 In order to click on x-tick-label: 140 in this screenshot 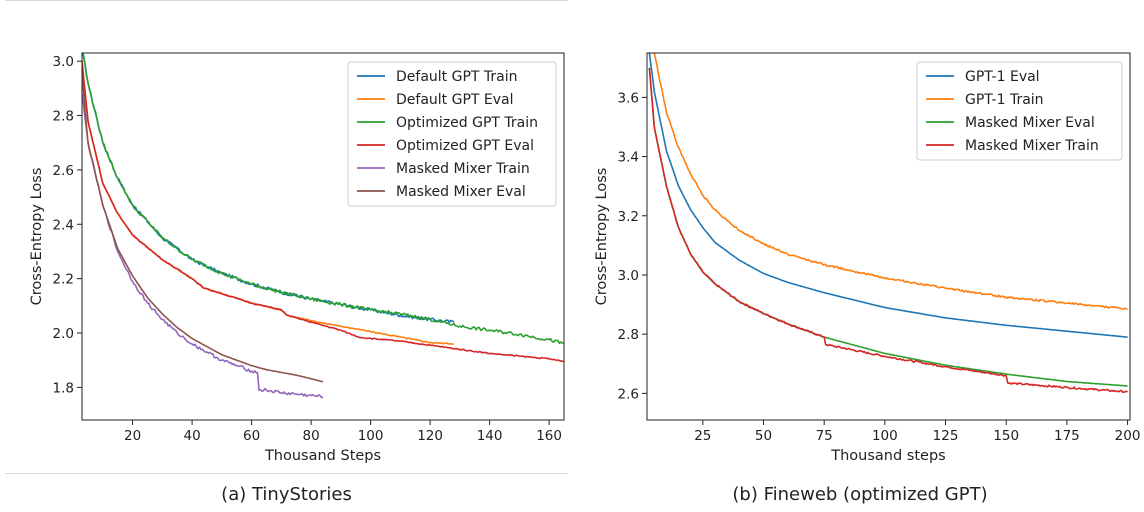, I will do `click(490, 436)`.